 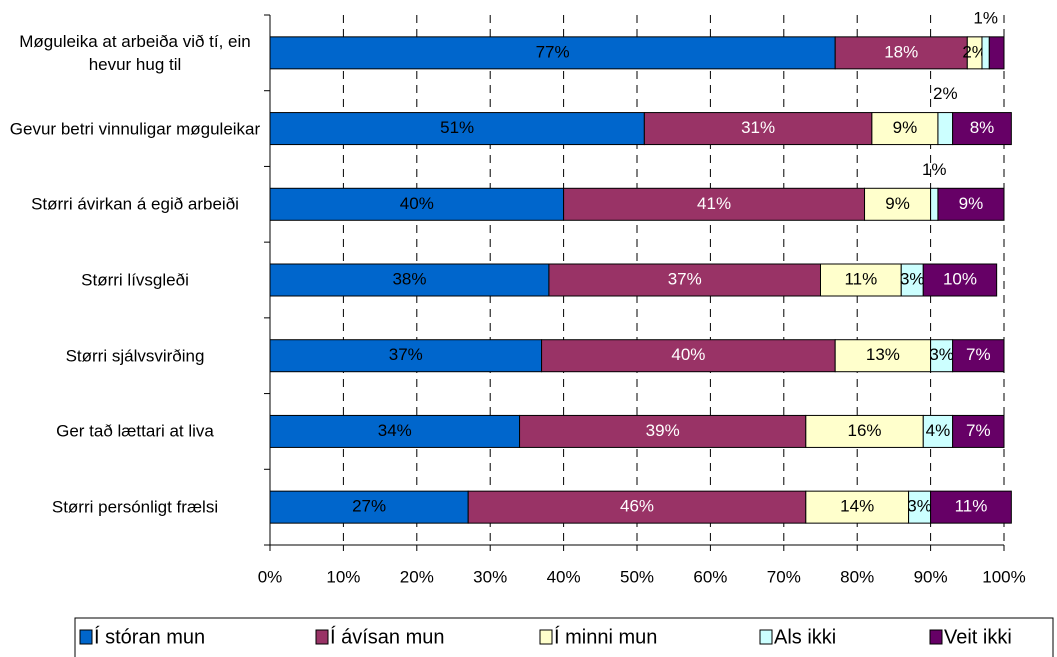 I want to click on legend-label: Í ávísan mun, so click(x=387, y=636).